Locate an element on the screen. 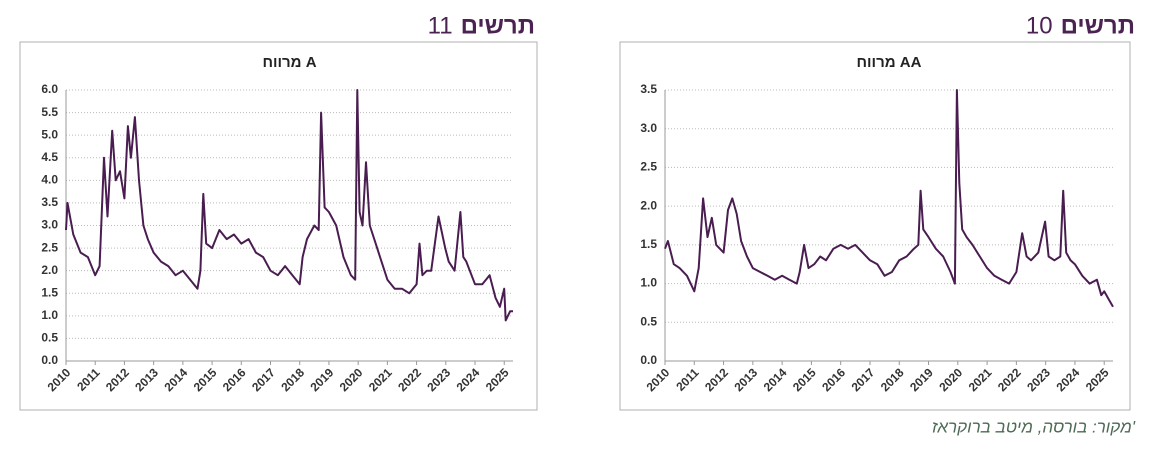 The height and width of the screenshot is (456, 1156). chart-title: מרווח AA is located at coordinates (889, 62).